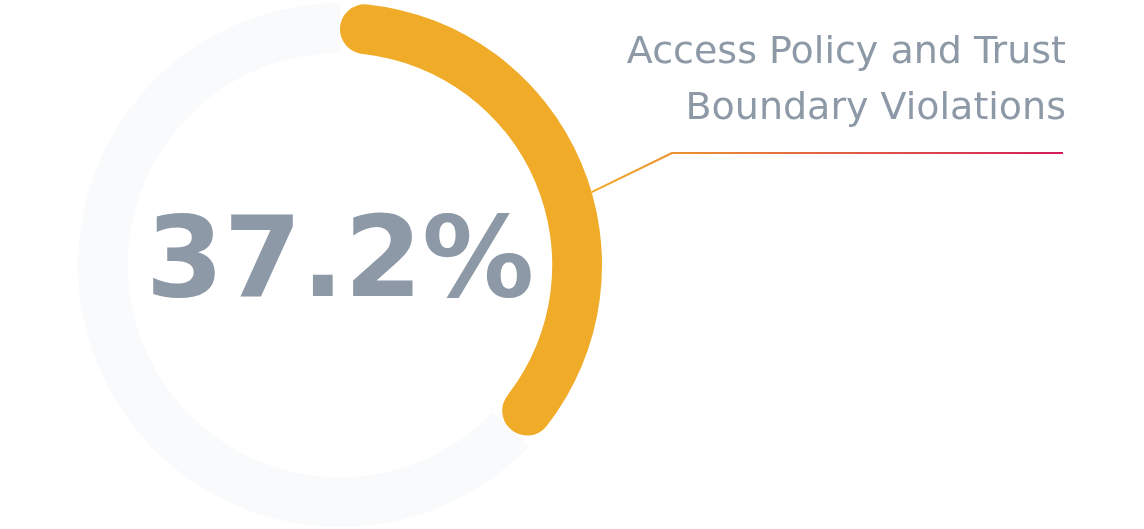  I want to click on data-label: 37.2%, so click(340, 257).